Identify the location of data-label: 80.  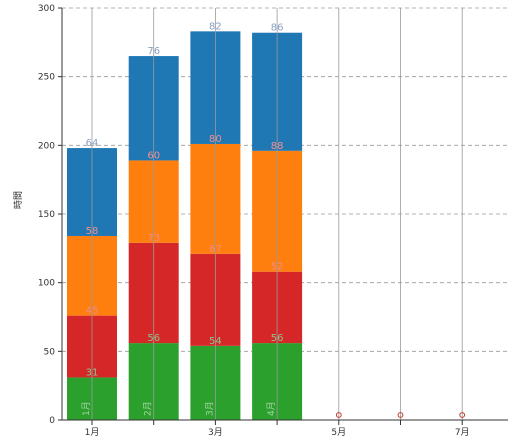
(215, 139).